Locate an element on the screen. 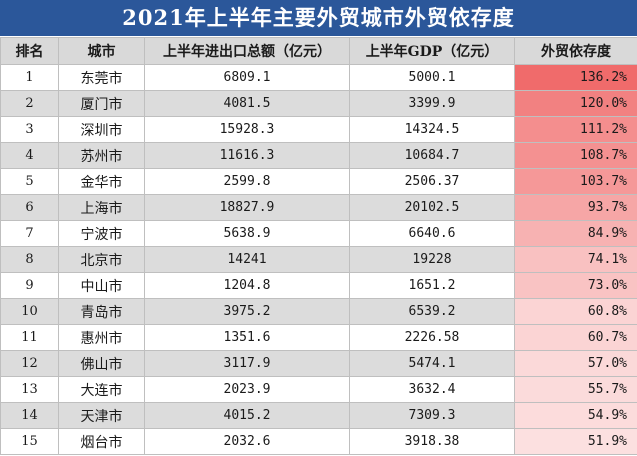  cell-city: 佛山市 is located at coordinates (101, 363).